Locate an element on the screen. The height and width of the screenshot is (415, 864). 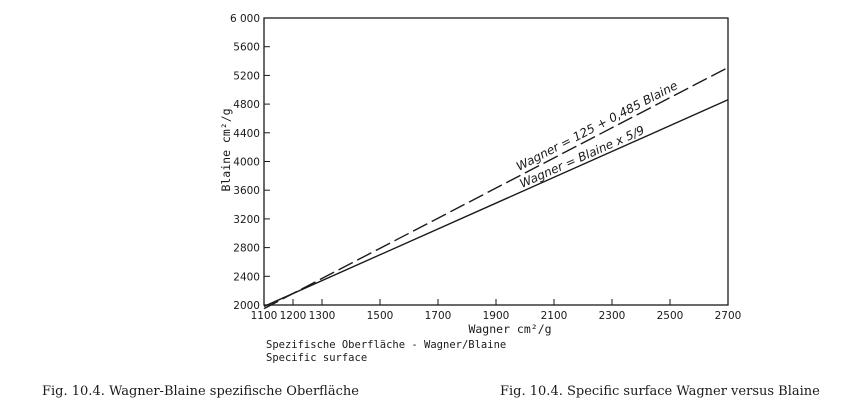
y-tick-label: 5600 is located at coordinates (246, 48).